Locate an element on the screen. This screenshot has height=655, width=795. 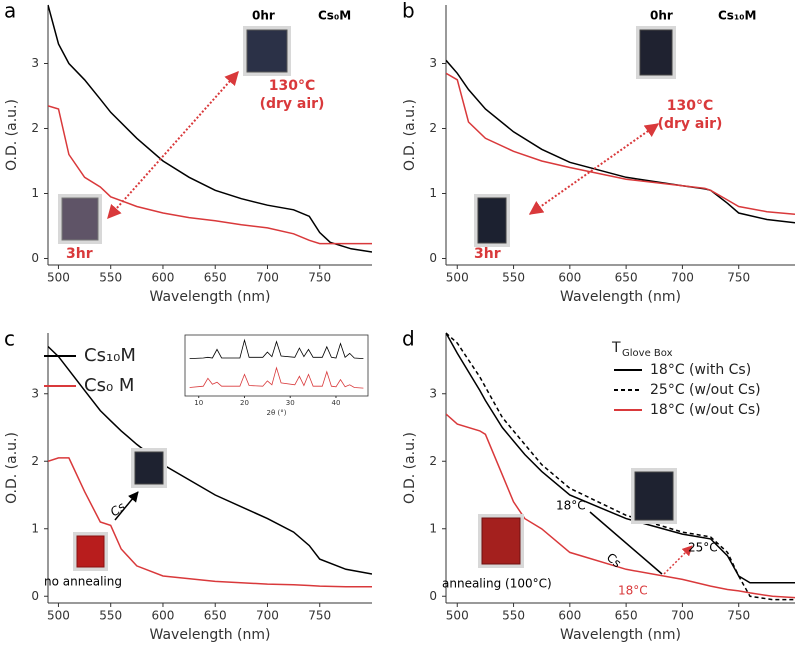
annotation: Cs₀M is located at coordinates (334, 16).